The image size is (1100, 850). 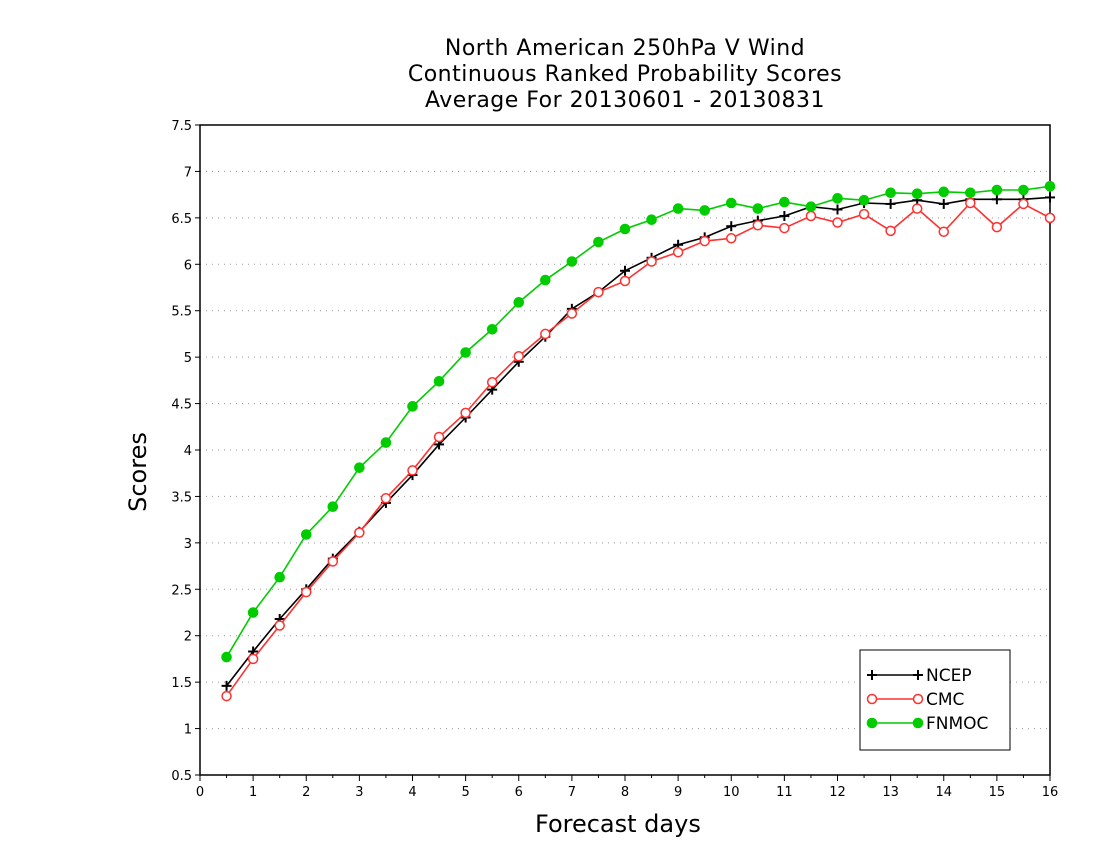 What do you see at coordinates (181, 497) in the screenshot?
I see `y-tick-label: 3.5` at bounding box center [181, 497].